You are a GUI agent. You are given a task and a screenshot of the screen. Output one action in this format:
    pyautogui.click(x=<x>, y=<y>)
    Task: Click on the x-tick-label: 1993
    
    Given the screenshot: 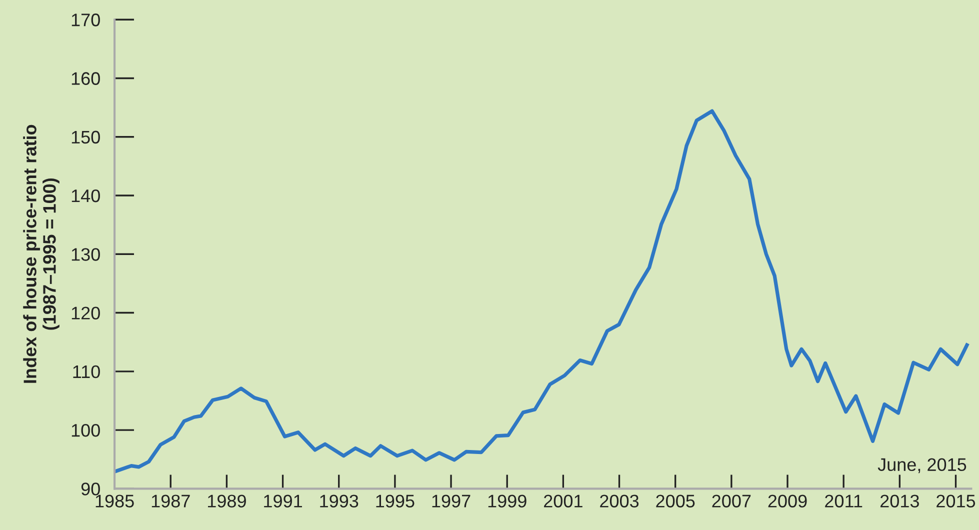 What is the action you would take?
    pyautogui.click(x=339, y=501)
    